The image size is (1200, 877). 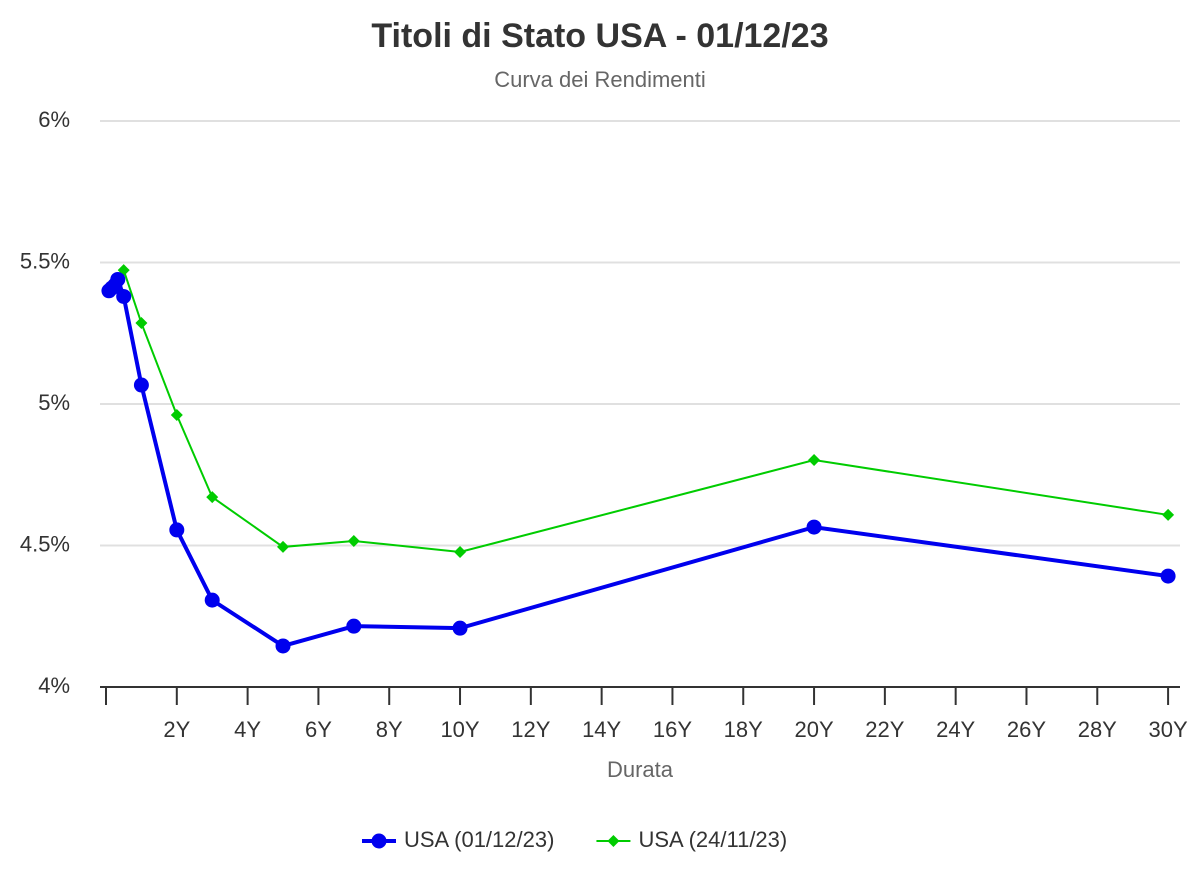 What do you see at coordinates (247, 729) in the screenshot?
I see `x-tick-label: 4Y` at bounding box center [247, 729].